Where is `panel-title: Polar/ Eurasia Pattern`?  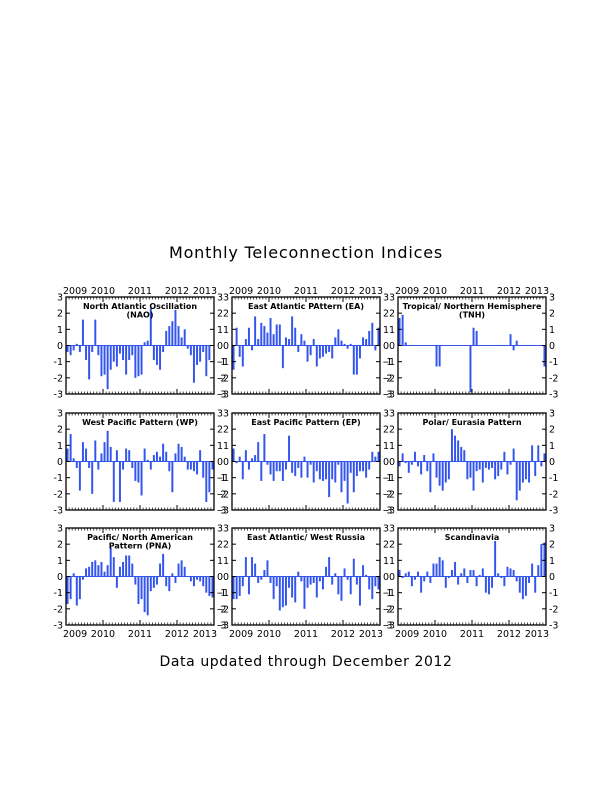 panel-title: Polar/ Eurasia Pattern is located at coordinates (471, 422).